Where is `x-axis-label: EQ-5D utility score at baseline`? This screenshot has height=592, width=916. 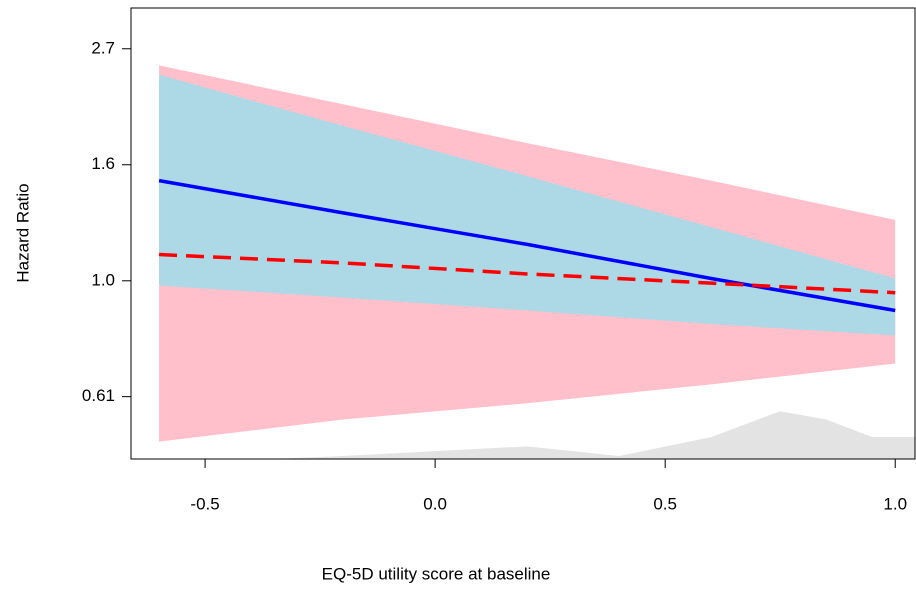
x-axis-label: EQ-5D utility score at baseline is located at coordinates (436, 573).